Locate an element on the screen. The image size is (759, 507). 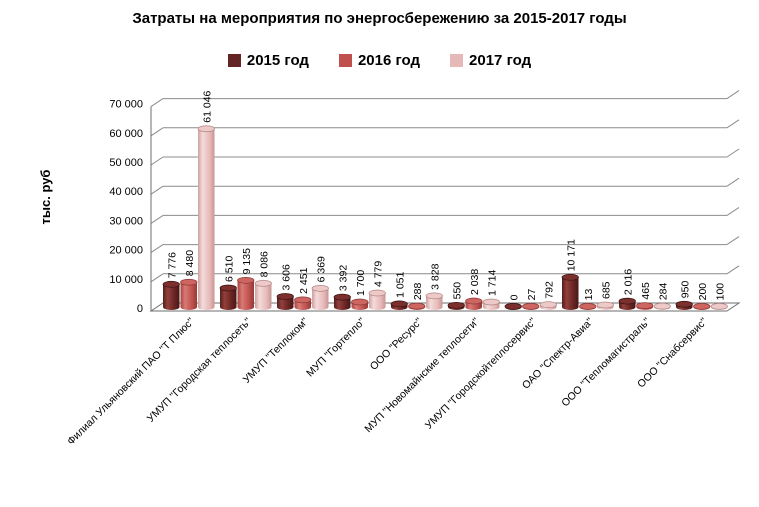
y-tick-label: 30 000 is located at coordinates (126, 221).